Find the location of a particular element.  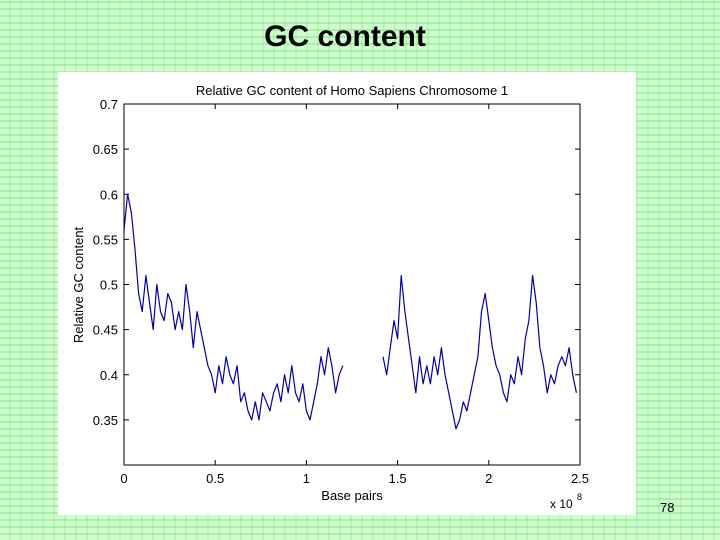

x-axis-label: Base pairs is located at coordinates (352, 495).